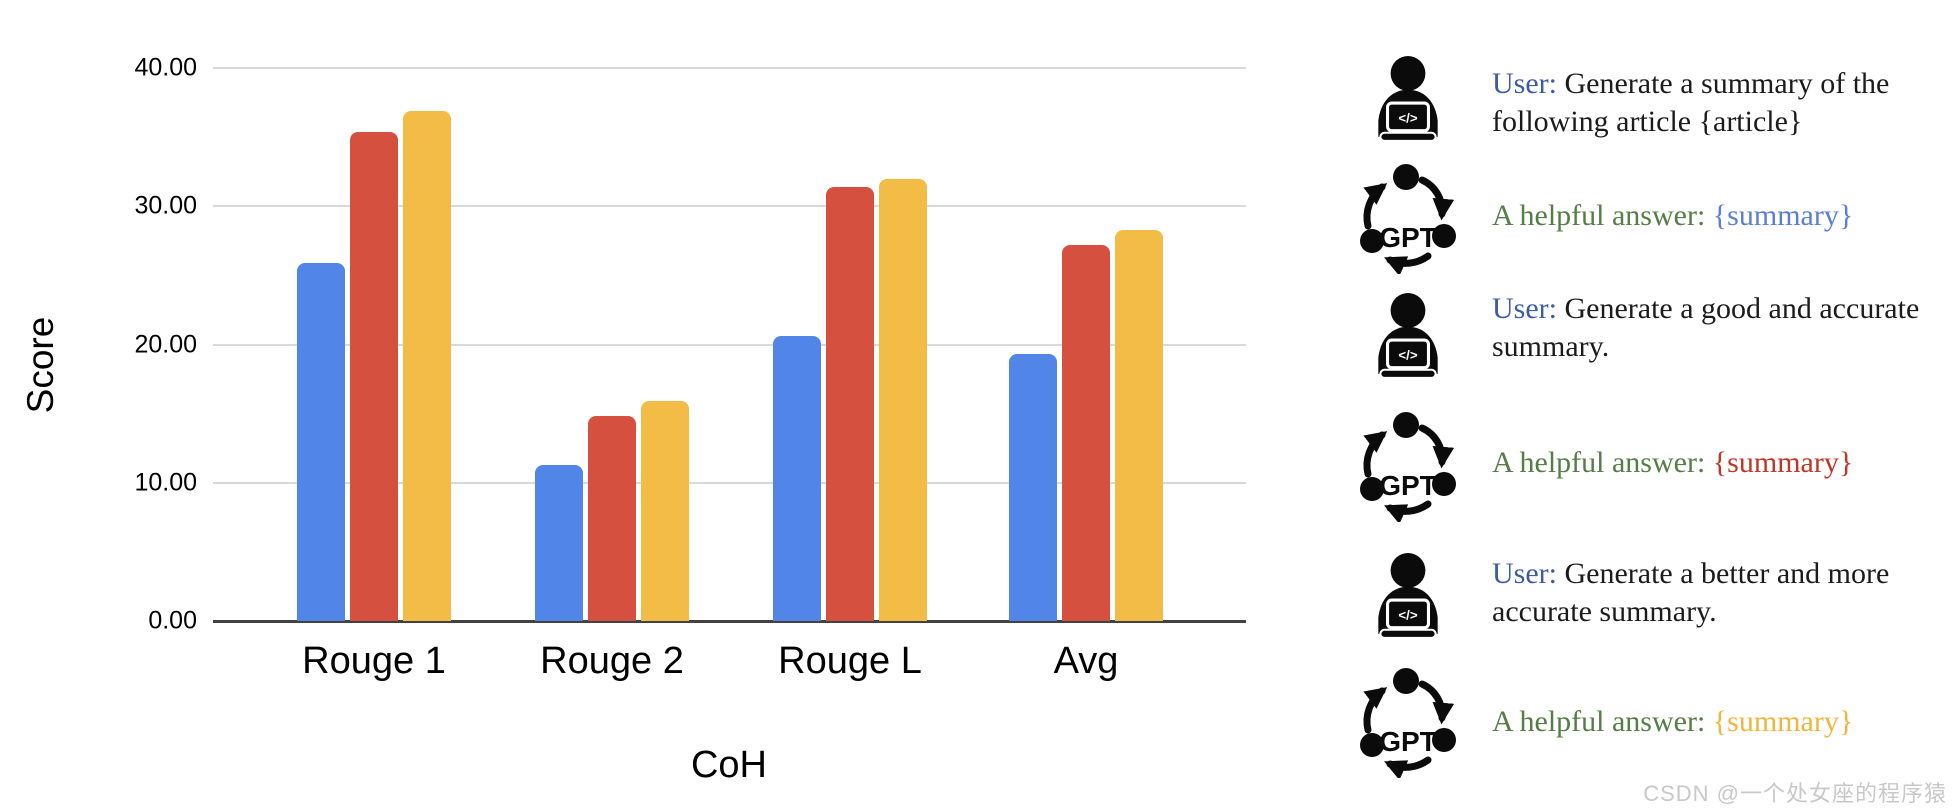 The height and width of the screenshot is (810, 1954). I want to click on x-category-label: Rouge 1, so click(374, 661).